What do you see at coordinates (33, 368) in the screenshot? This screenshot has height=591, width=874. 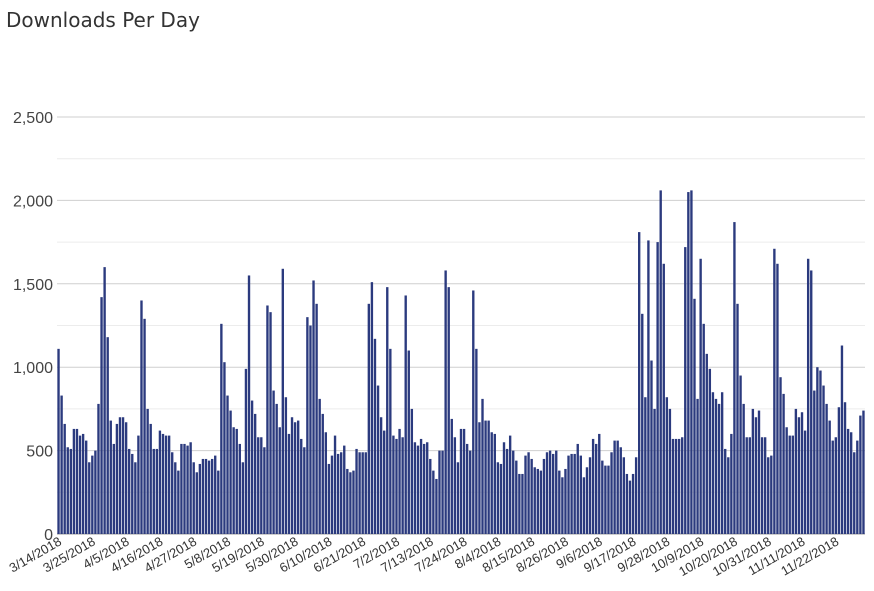 I see `y-tick-label: 1,000` at bounding box center [33, 368].